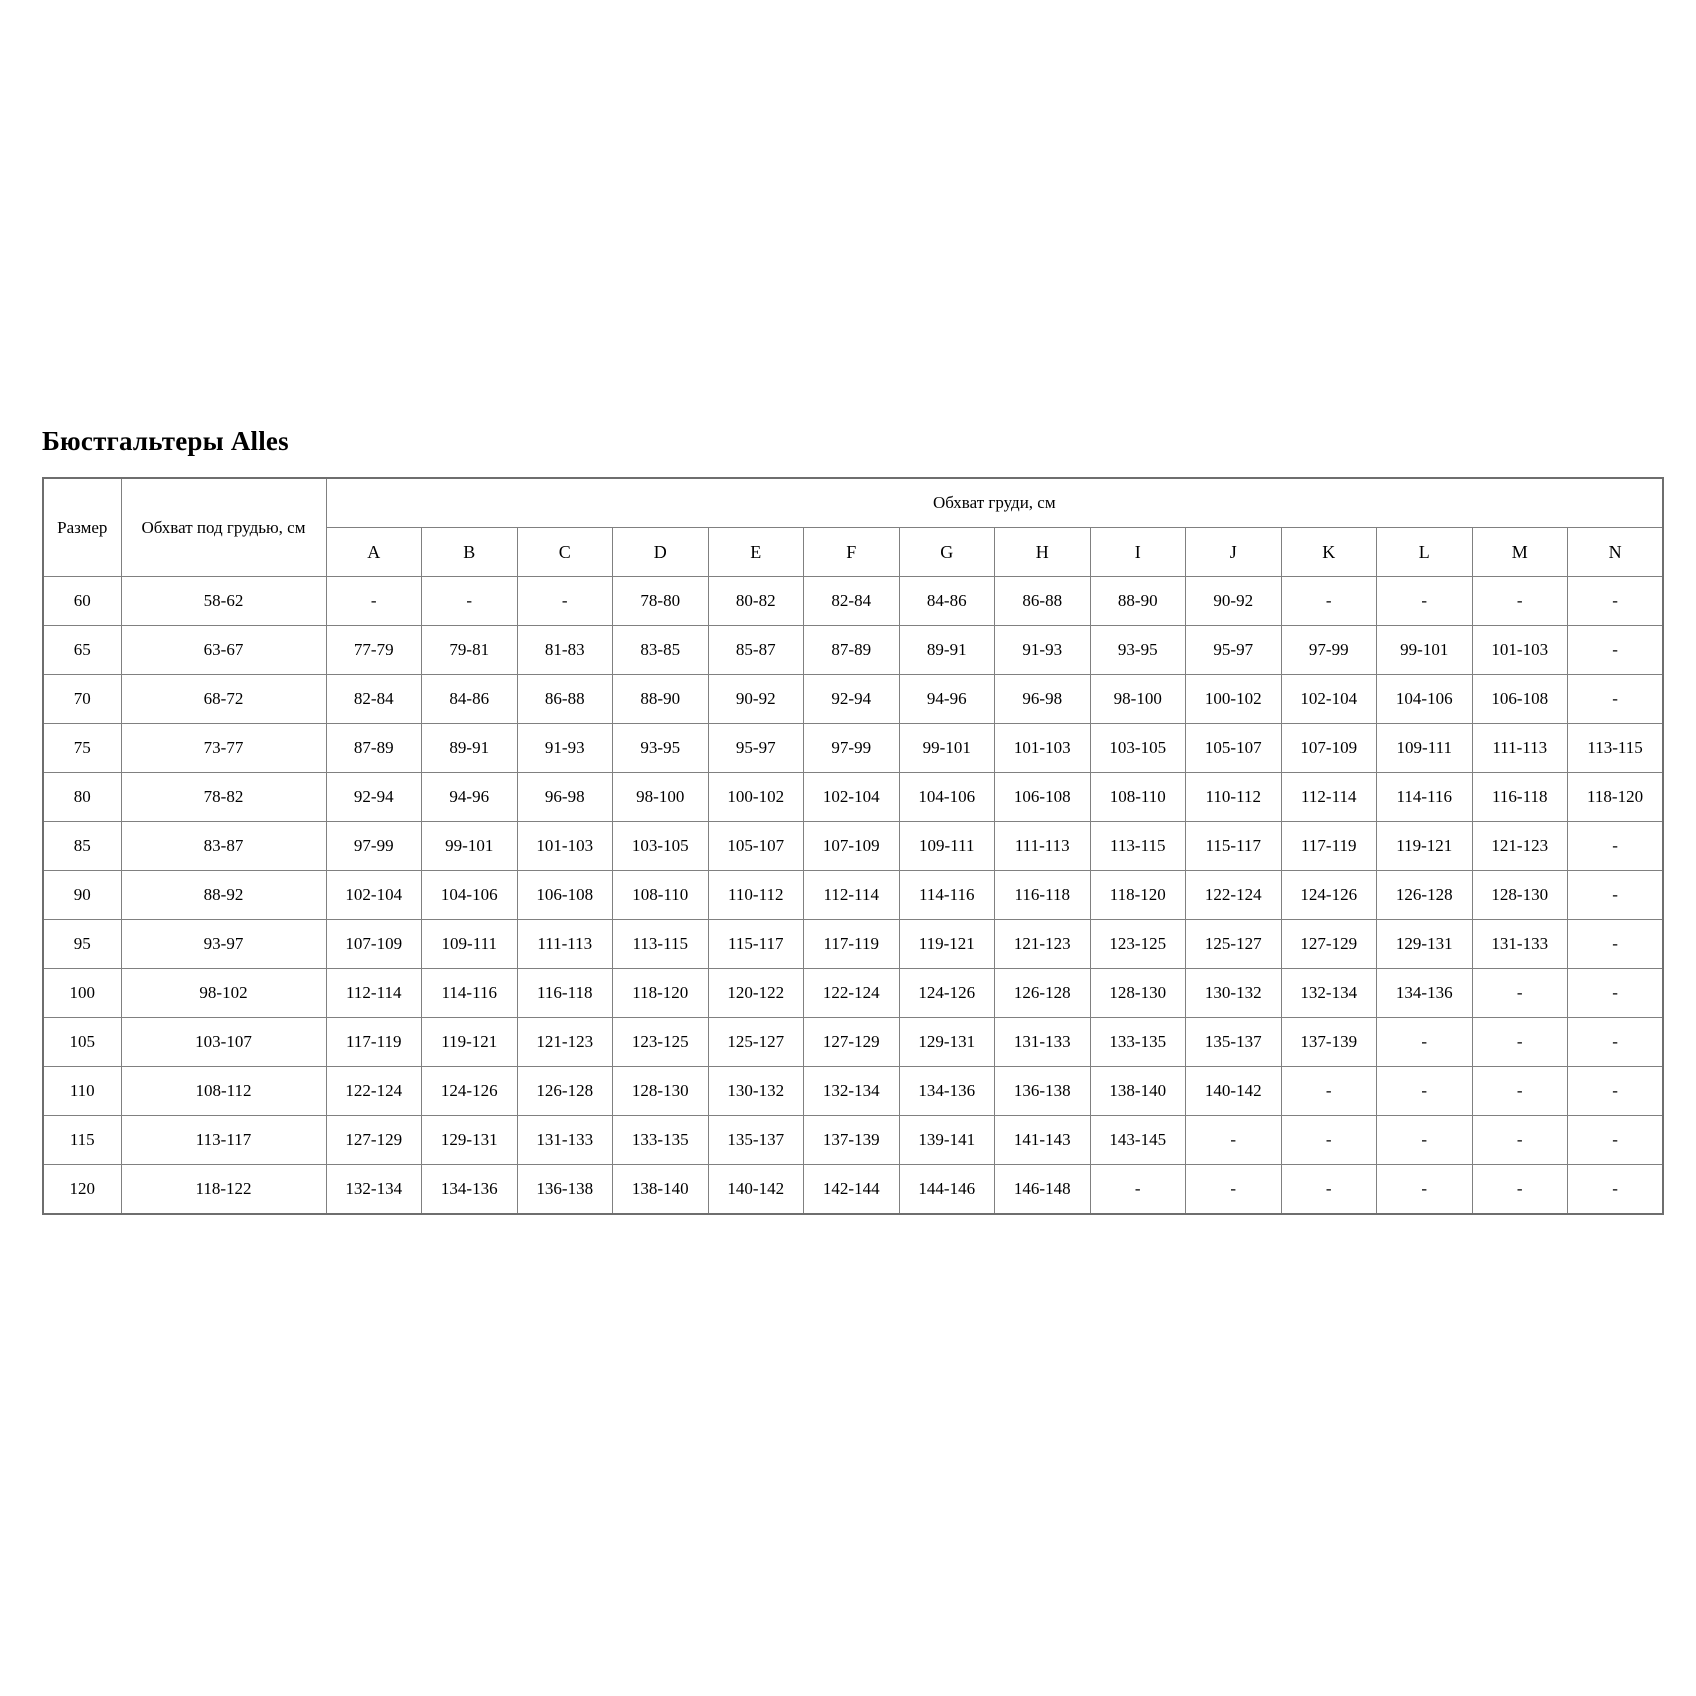 The width and height of the screenshot is (1696, 1696). Describe the element at coordinates (1137, 1140) in the screenshot. I see `cup-cell: 143-145` at that location.